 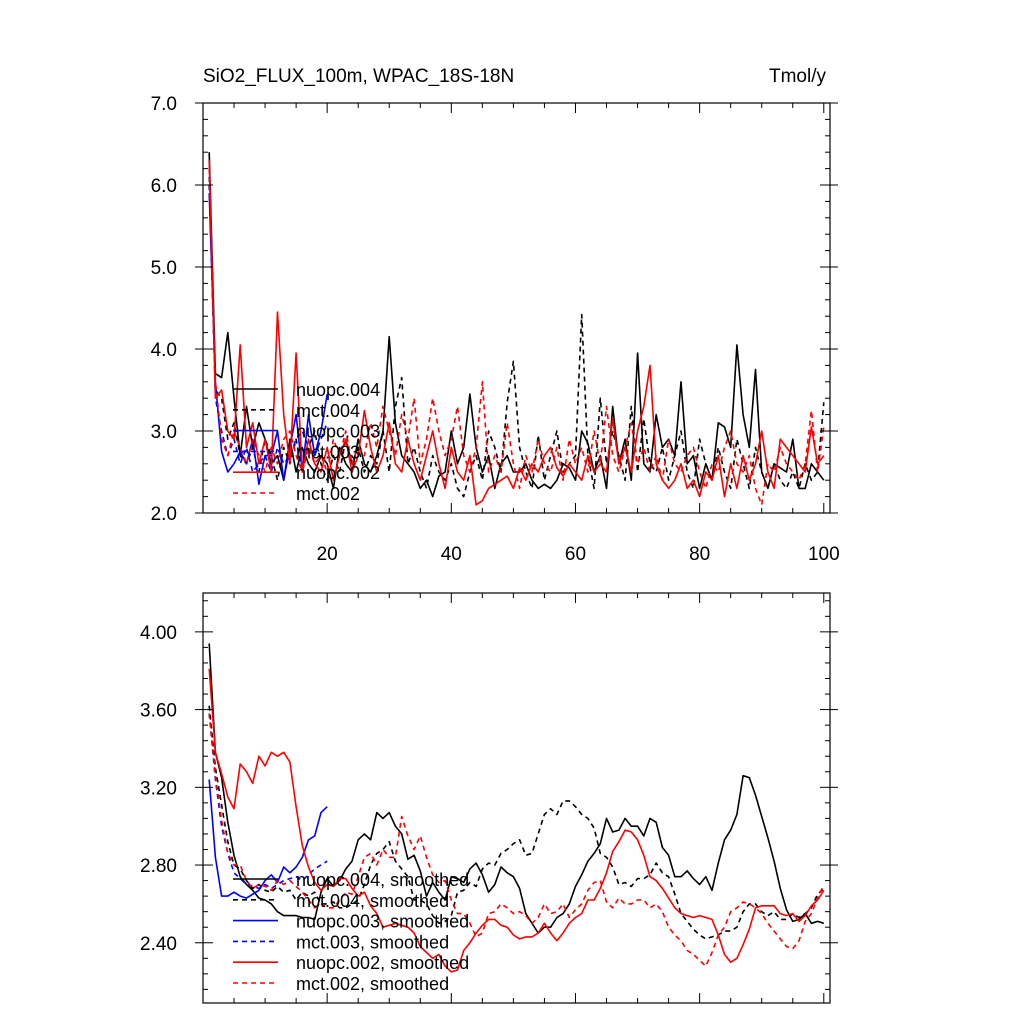 What do you see at coordinates (382, 963) in the screenshot?
I see `legend-label: nuopc.002, smoothed` at bounding box center [382, 963].